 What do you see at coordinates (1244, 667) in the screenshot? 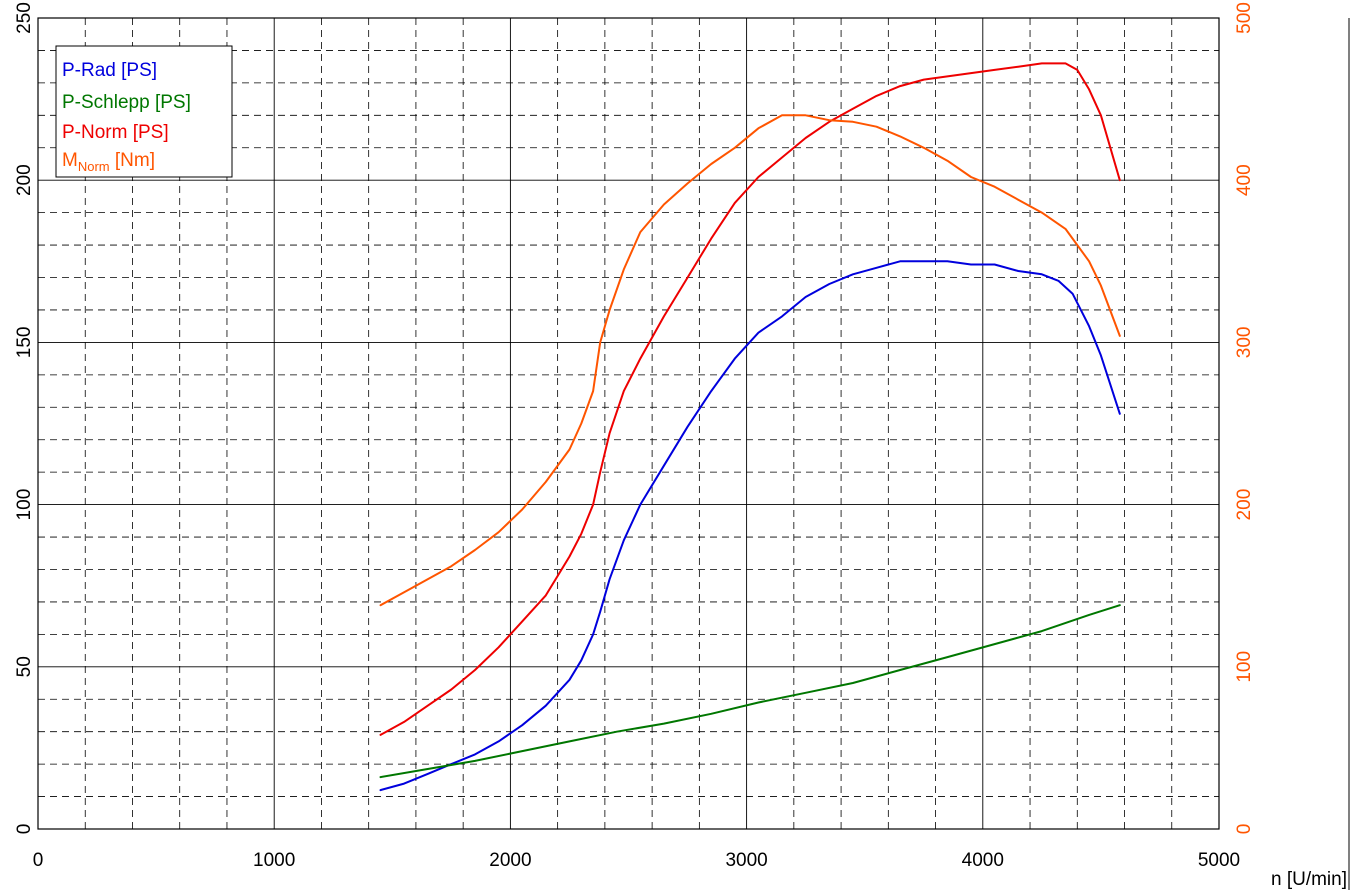
I see `y-right-tick-label: 100` at bounding box center [1244, 667].